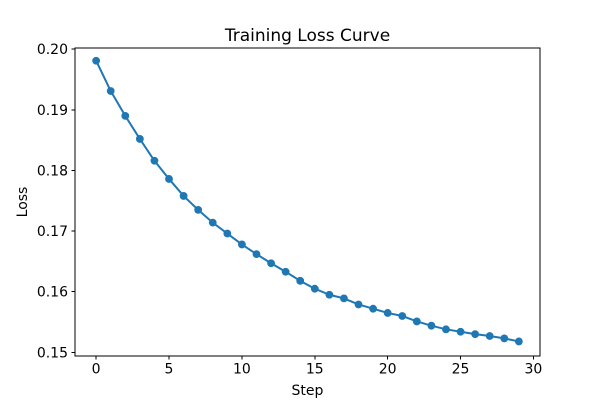 Image resolution: width=600 pixels, height=400 pixels. I want to click on x-tick-label: 10, so click(242, 370).